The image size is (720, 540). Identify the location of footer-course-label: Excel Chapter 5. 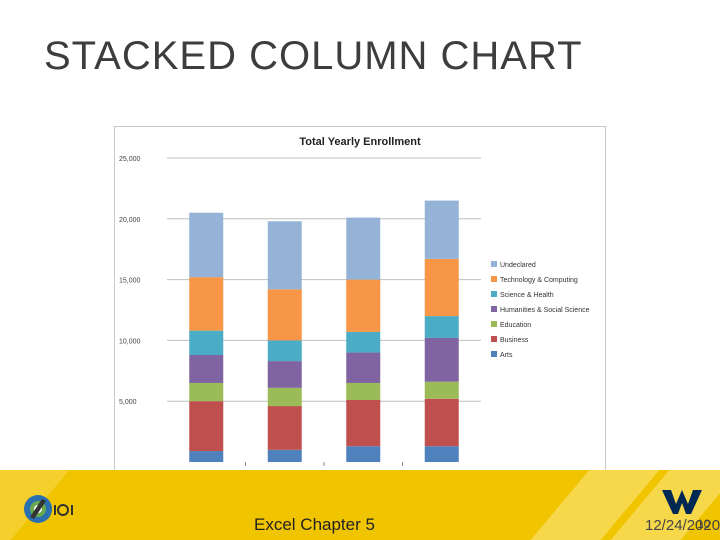
(314, 524).